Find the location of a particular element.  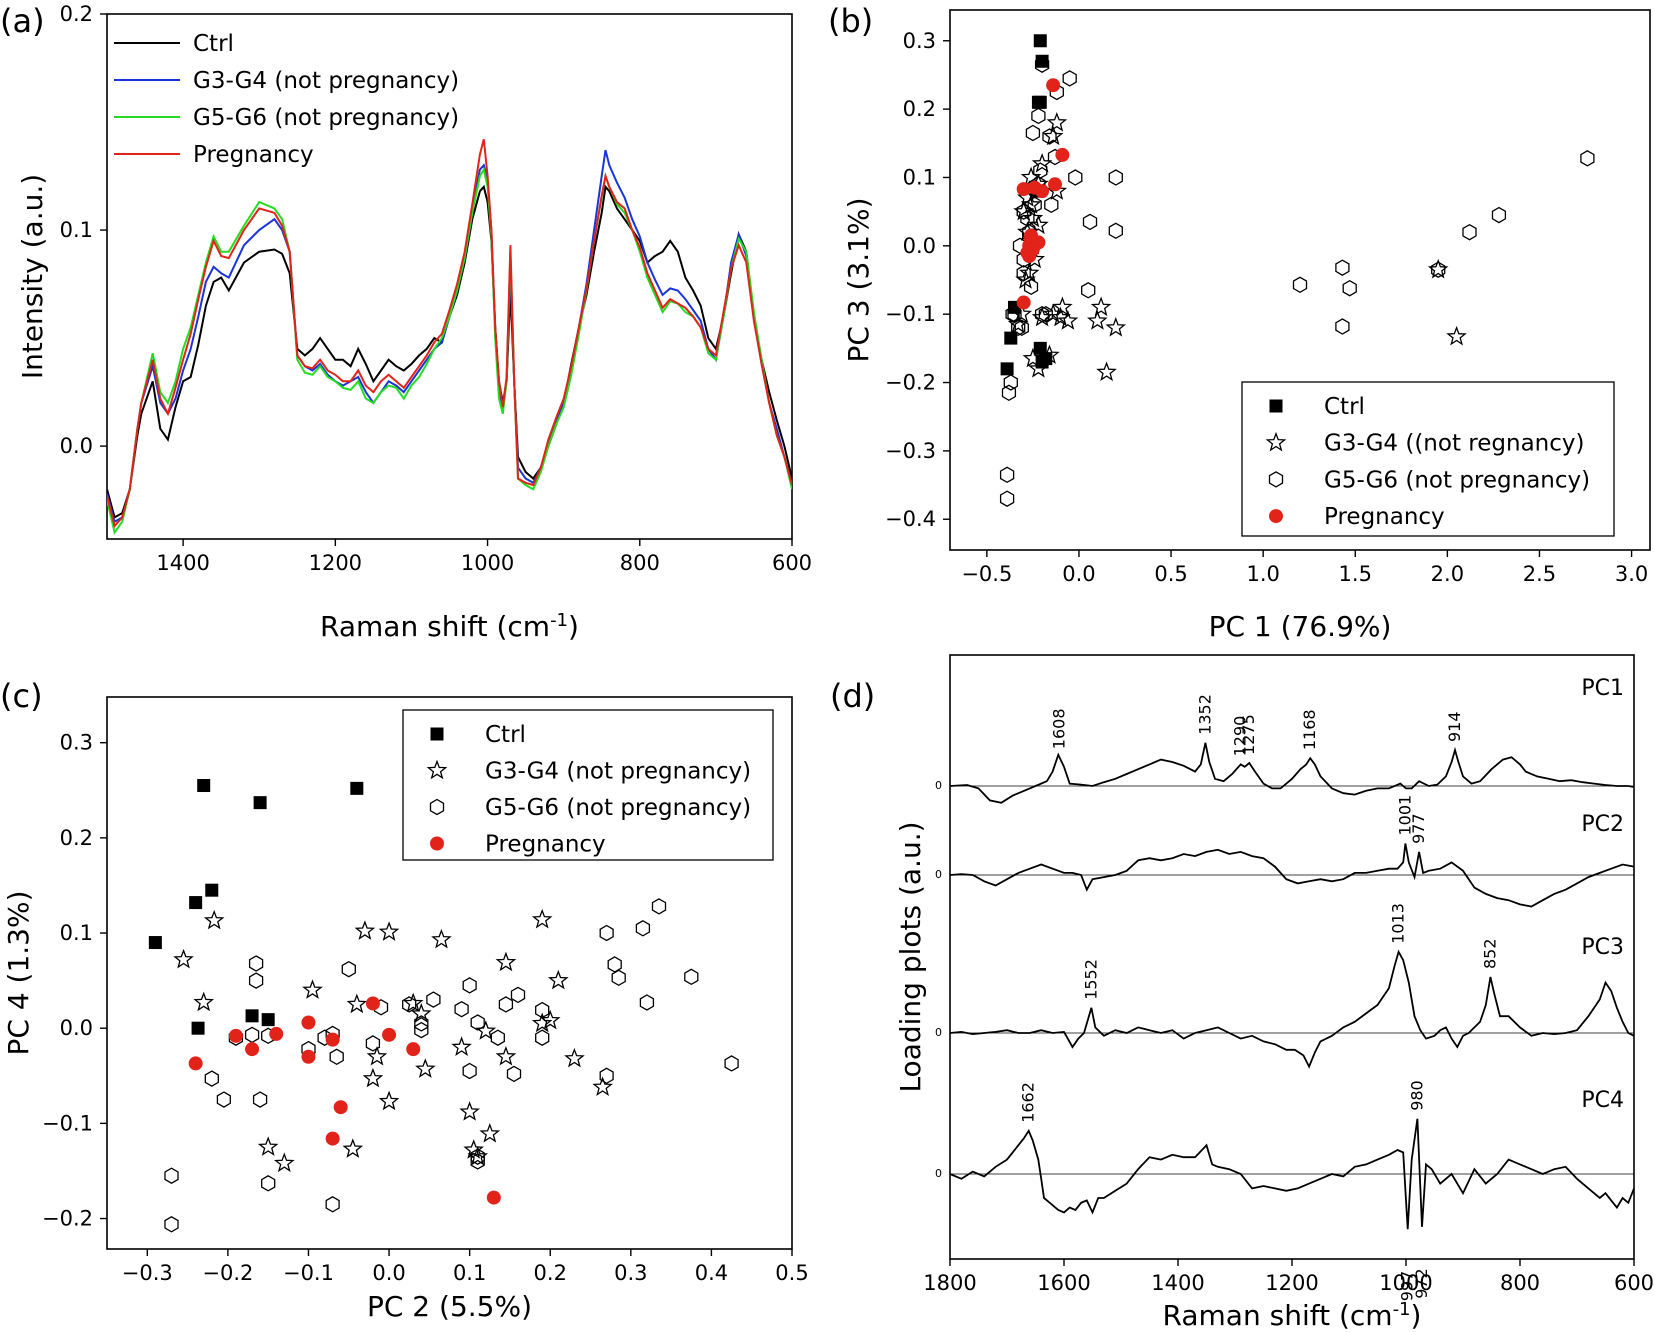

y-tick-label-a: 0.1 is located at coordinates (76, 230).